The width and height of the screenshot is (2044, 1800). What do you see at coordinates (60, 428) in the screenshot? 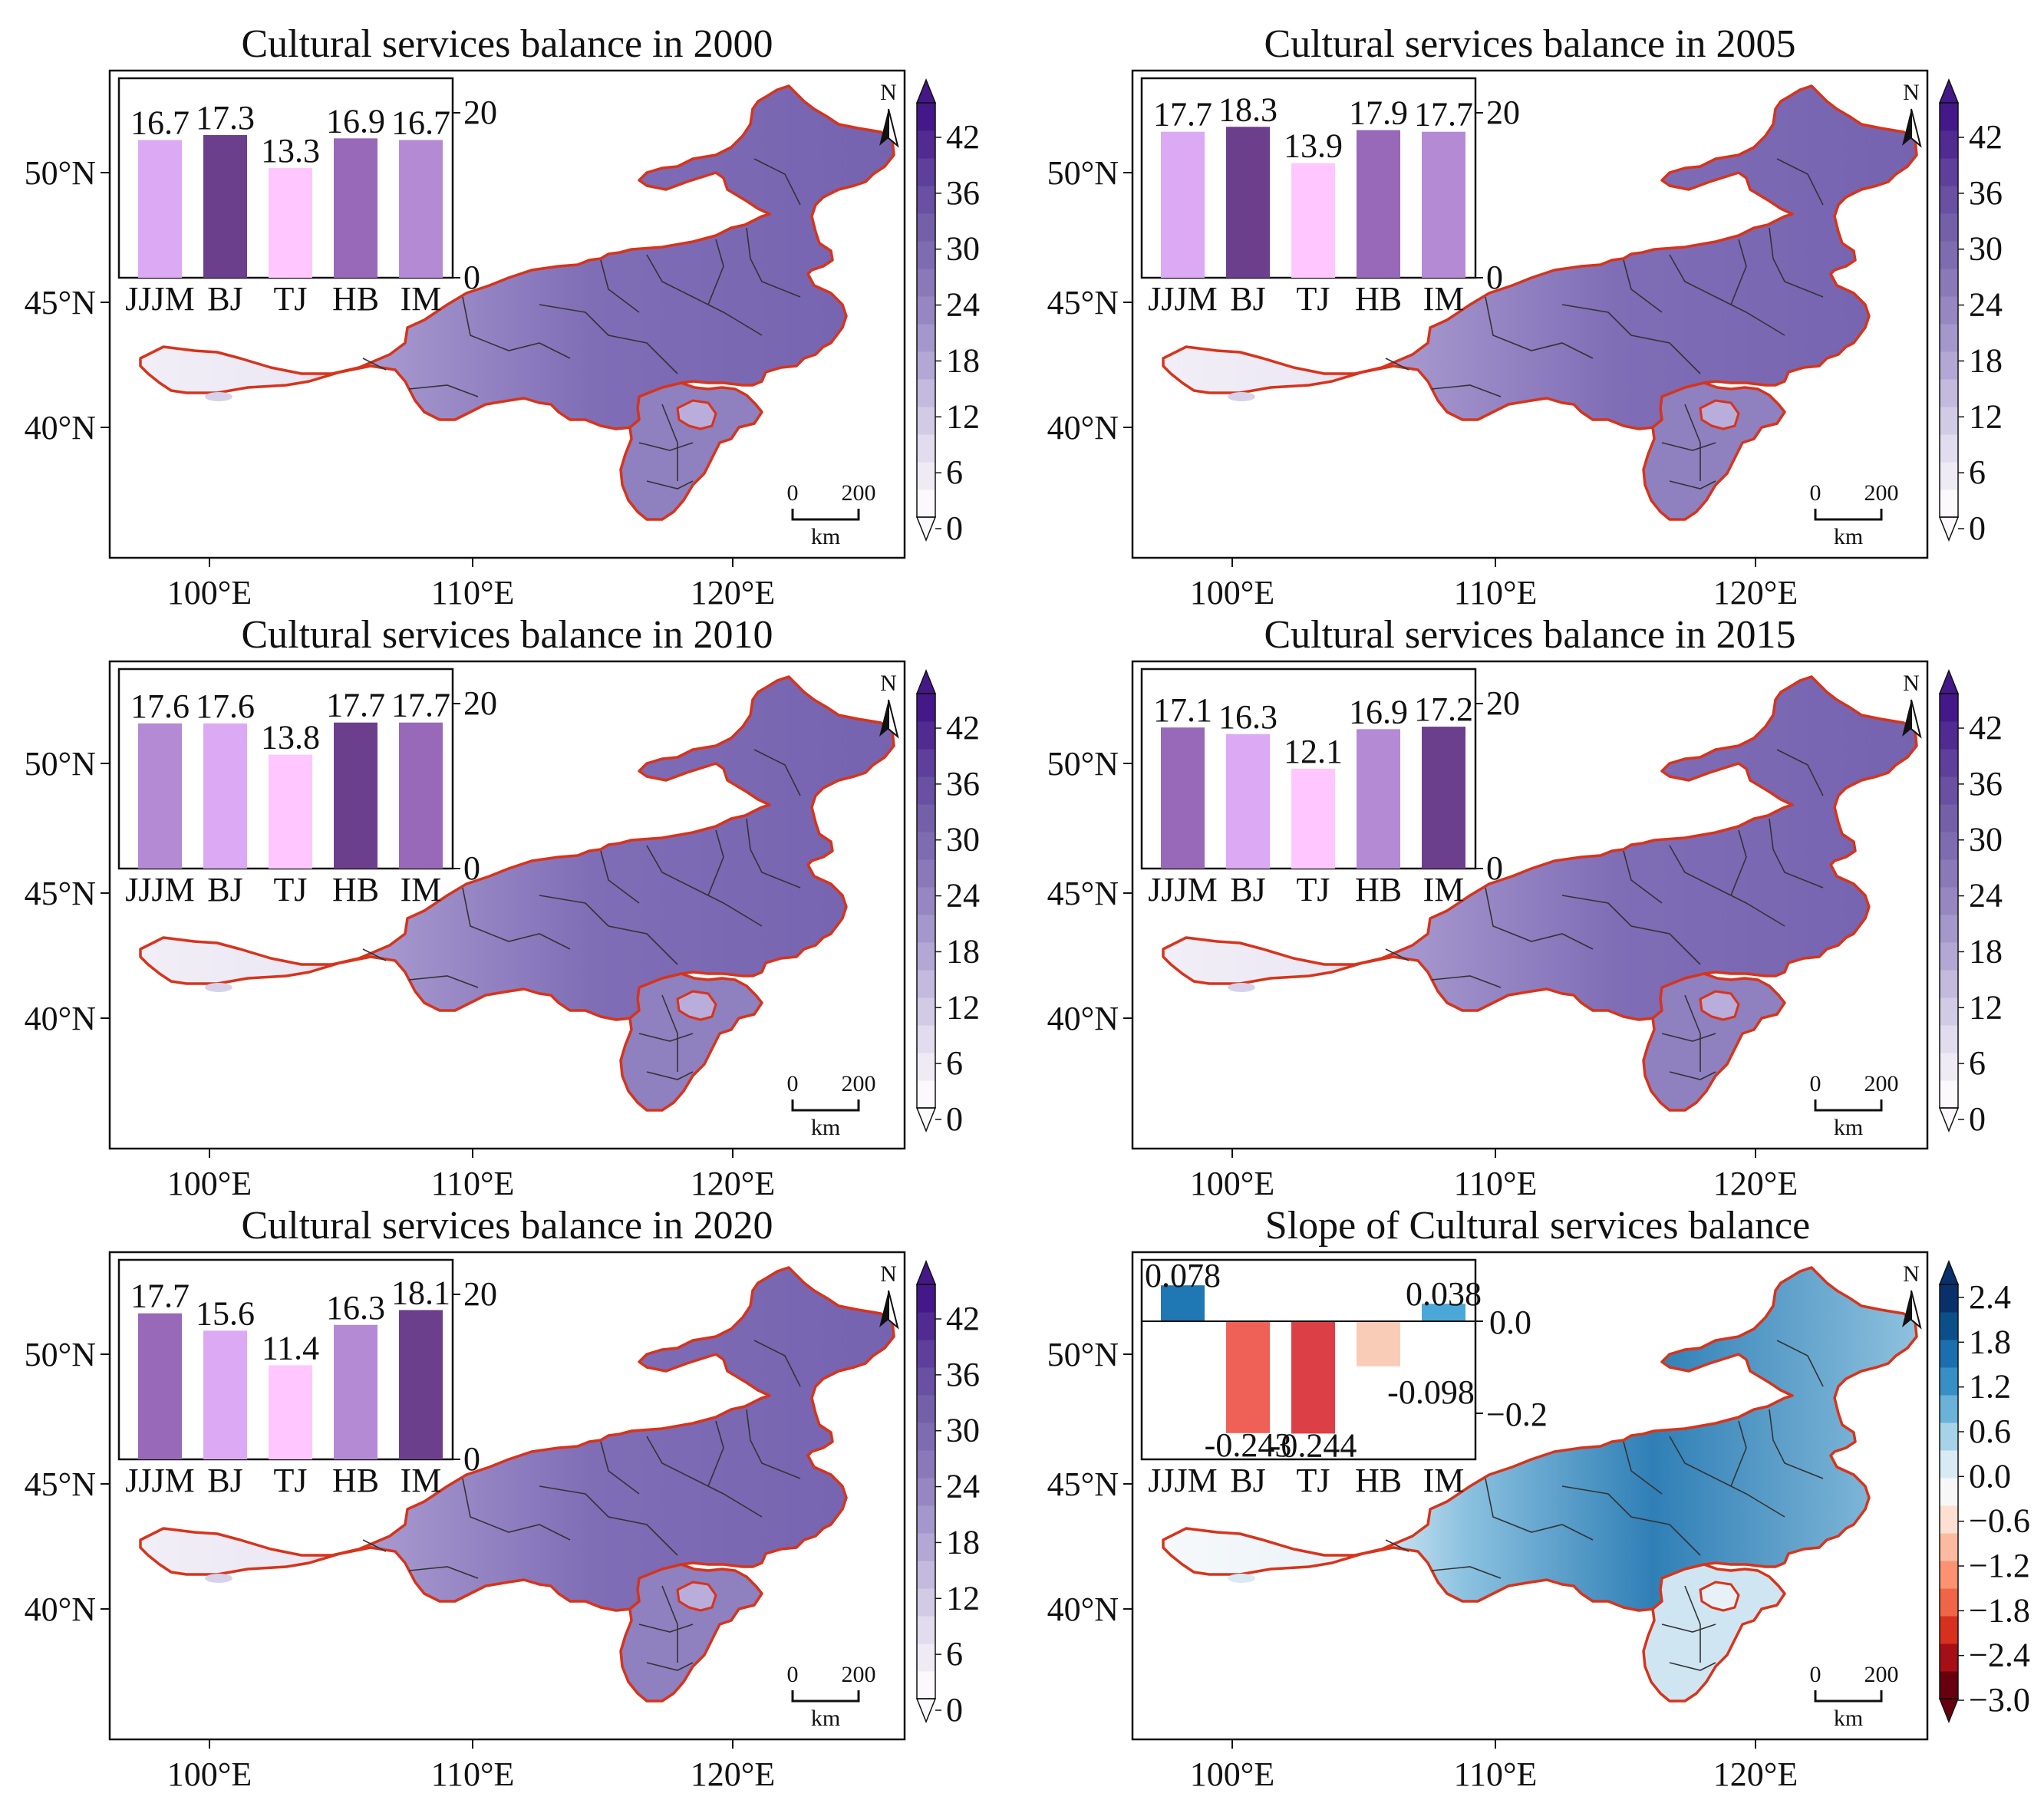
I see `y-tick-label: 40°N` at bounding box center [60, 428].